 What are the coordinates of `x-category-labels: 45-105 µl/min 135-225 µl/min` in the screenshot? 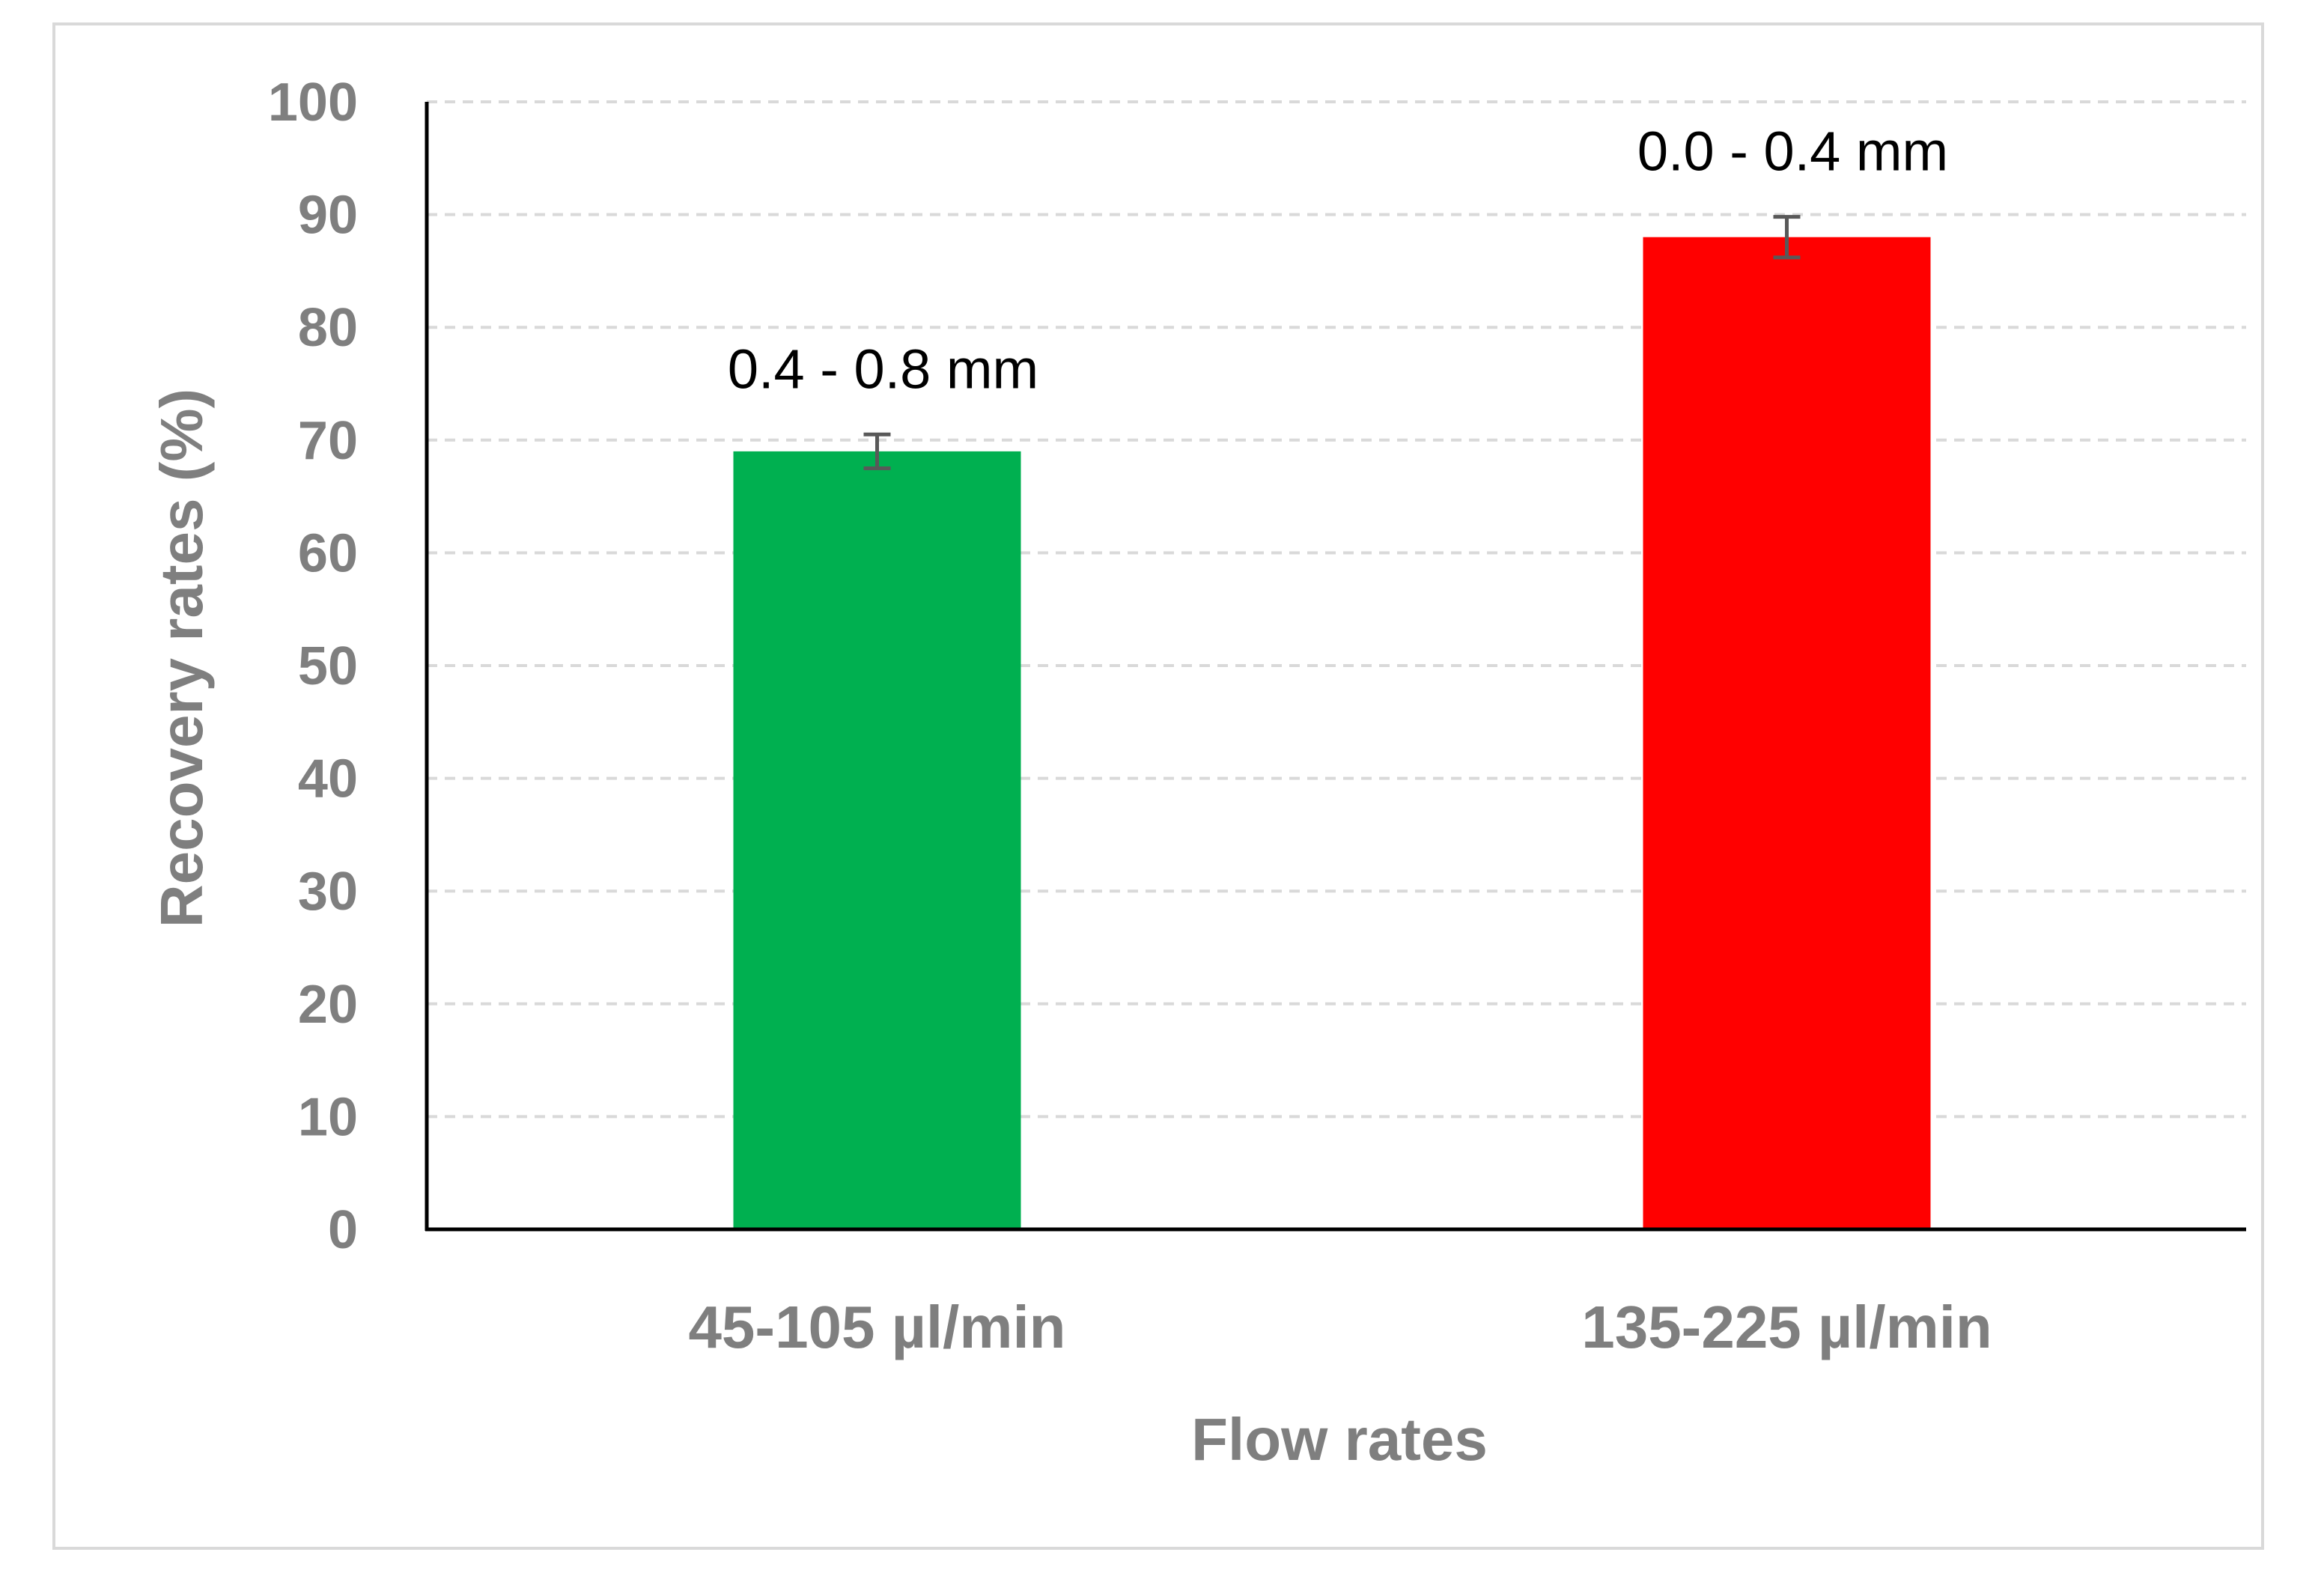 It's located at (1340, 1327).